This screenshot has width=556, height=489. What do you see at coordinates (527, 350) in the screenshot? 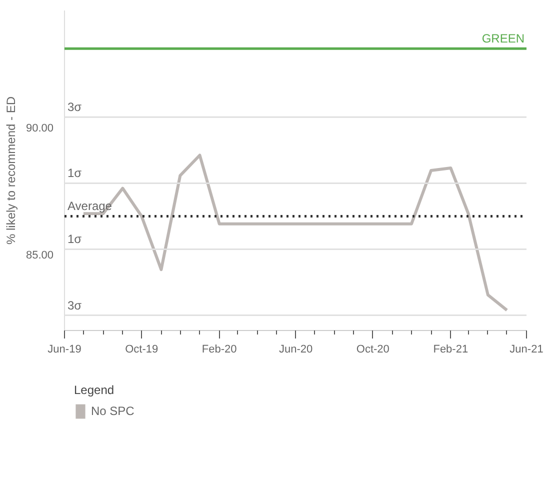
I see `x-tick-label: Jun-21` at bounding box center [527, 350].